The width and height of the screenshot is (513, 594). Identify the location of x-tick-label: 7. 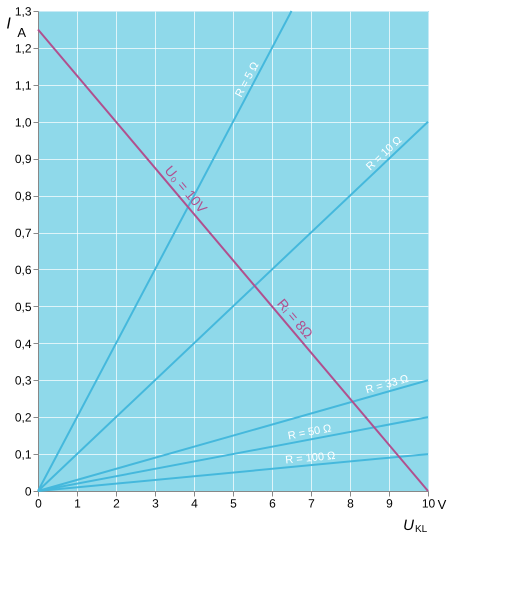
(312, 503).